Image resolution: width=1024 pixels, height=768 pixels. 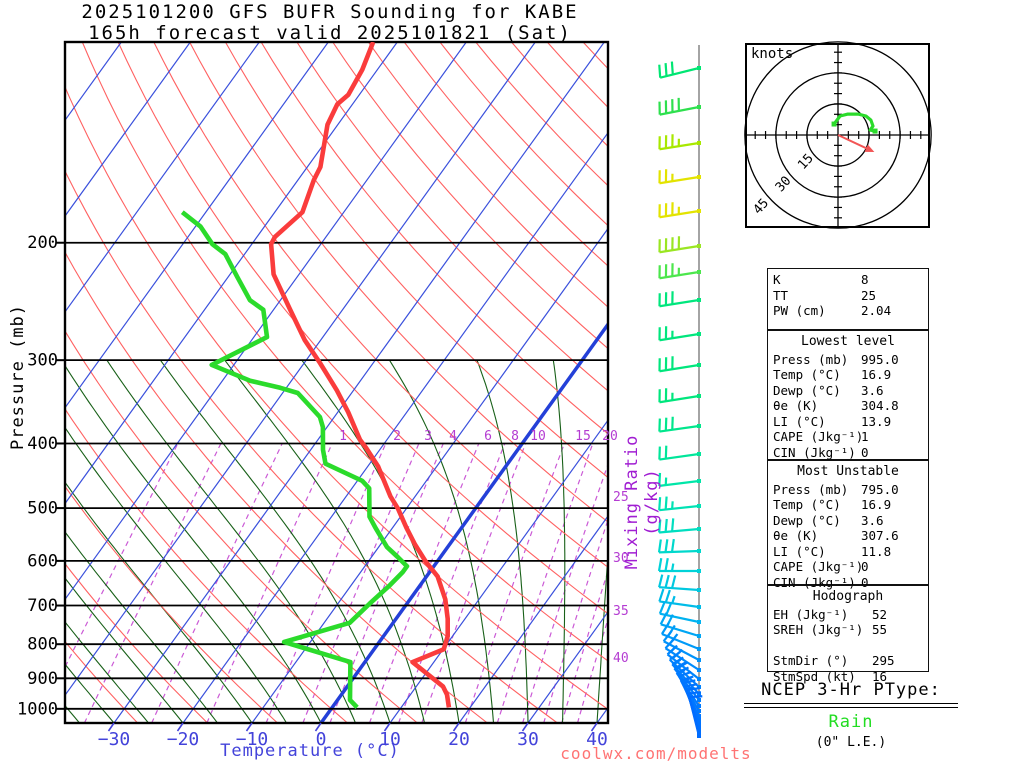 What do you see at coordinates (515, 436) in the screenshot?
I see `svg-text: 8` at bounding box center [515, 436].